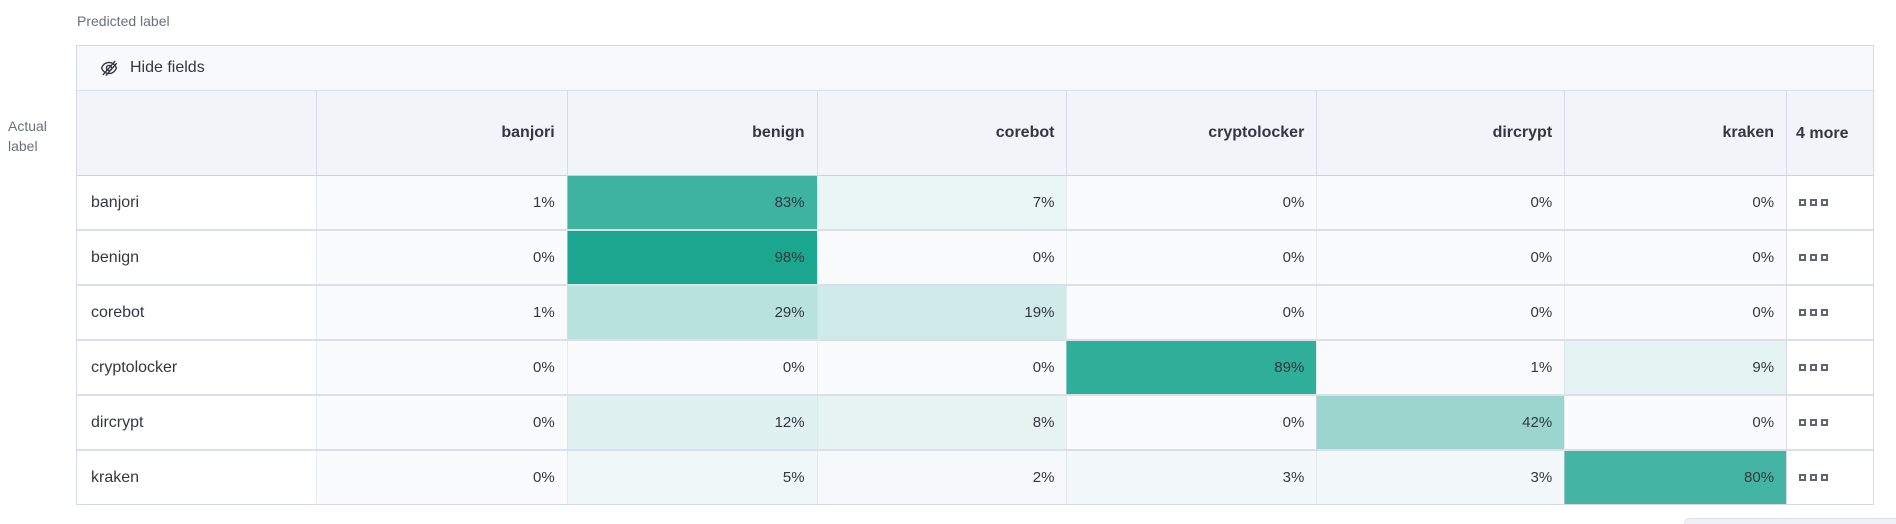 The height and width of the screenshot is (524, 1896). I want to click on corner-header-cell, so click(196, 133).